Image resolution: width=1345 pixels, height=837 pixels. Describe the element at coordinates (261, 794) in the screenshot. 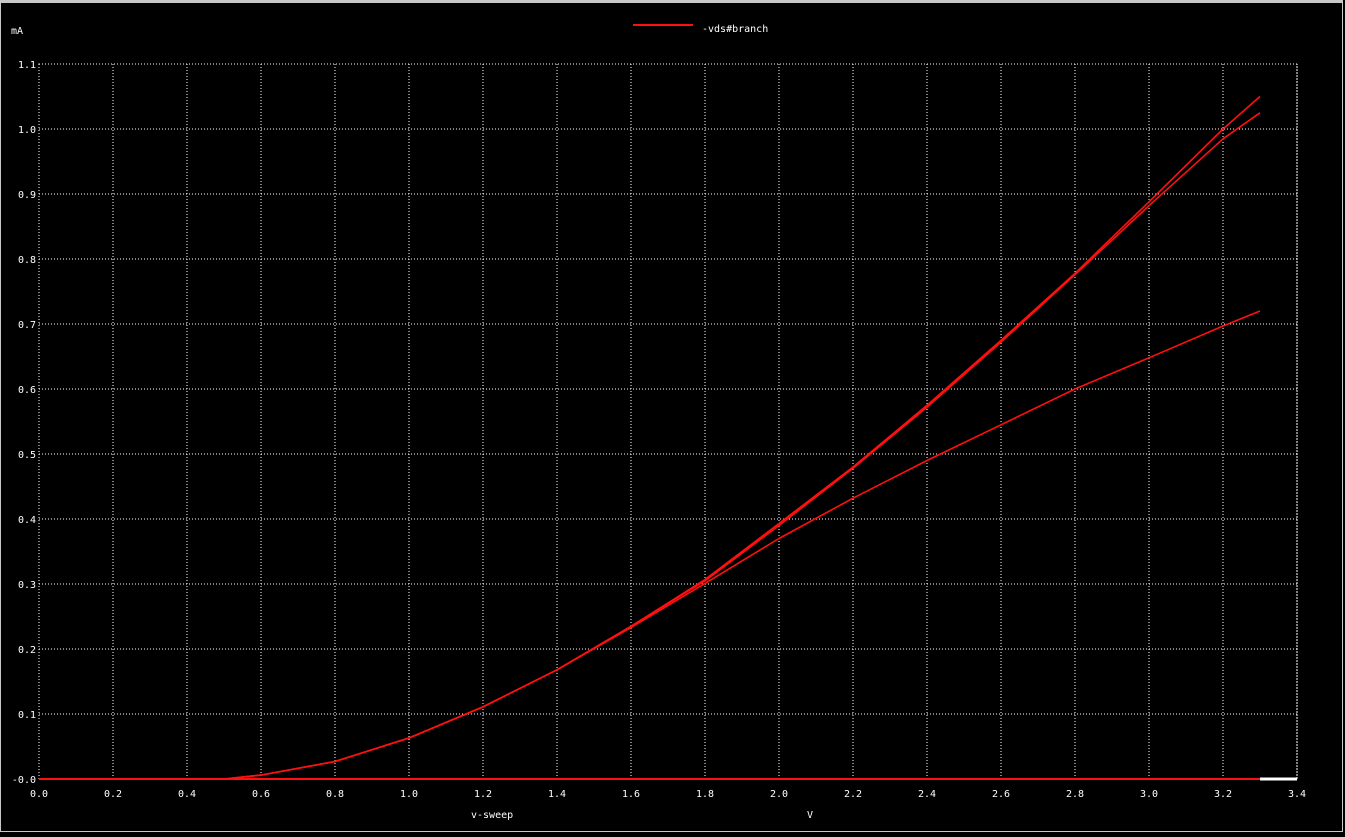

I see `x-tick-label: 0.6` at that location.